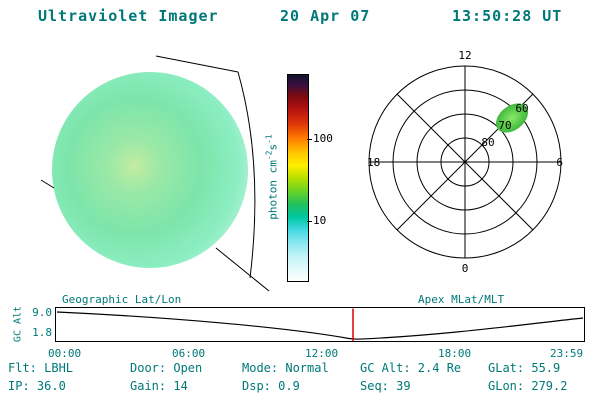  Describe the element at coordinates (512, 118) in the screenshot. I see `aurora-patch` at that location.